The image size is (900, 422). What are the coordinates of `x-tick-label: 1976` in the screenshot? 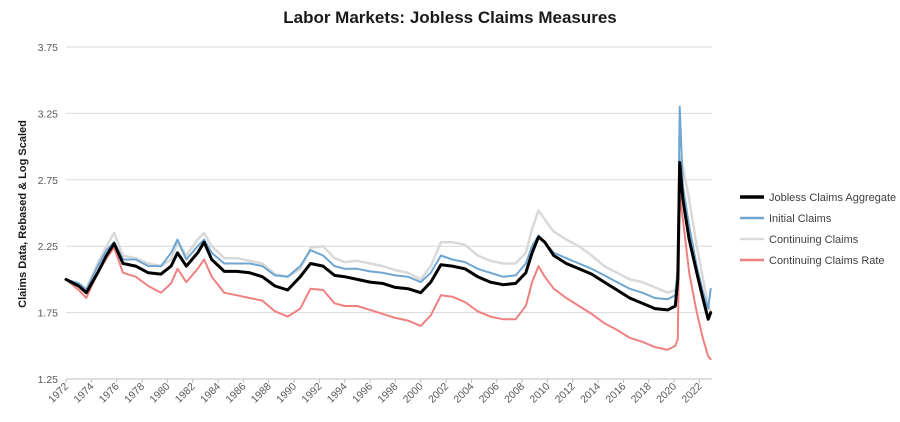 It's located at (109, 393).